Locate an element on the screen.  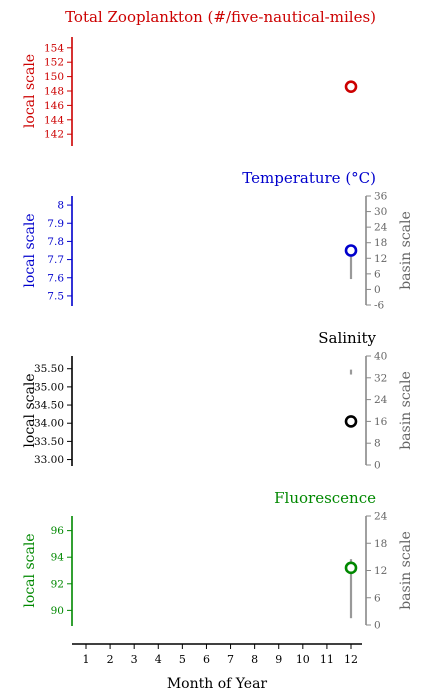
right-tick-label: 30 is located at coordinates (380, 212).